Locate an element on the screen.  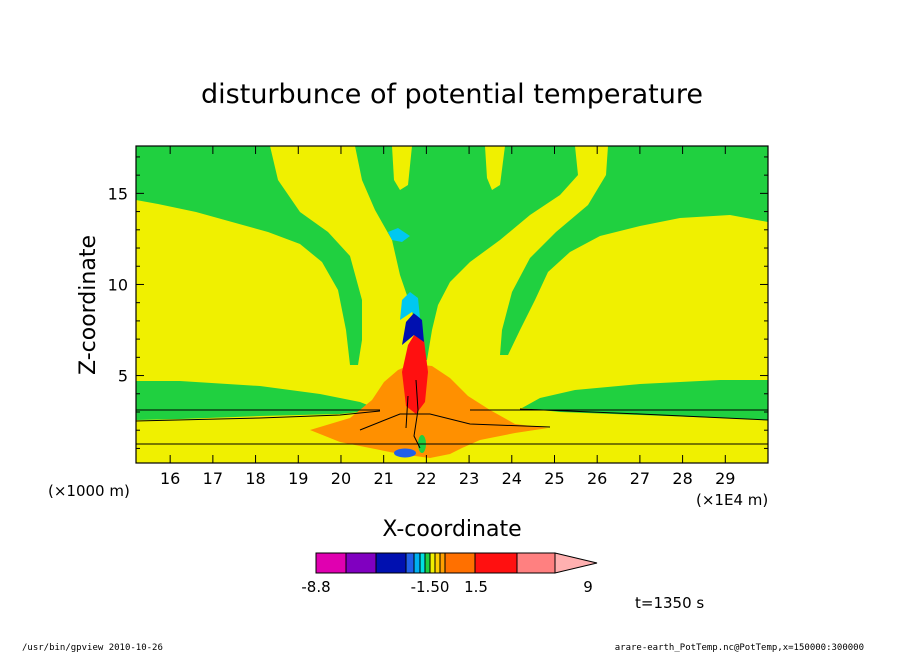
y-axis-label: Z-coordinate is located at coordinates (88, 305).